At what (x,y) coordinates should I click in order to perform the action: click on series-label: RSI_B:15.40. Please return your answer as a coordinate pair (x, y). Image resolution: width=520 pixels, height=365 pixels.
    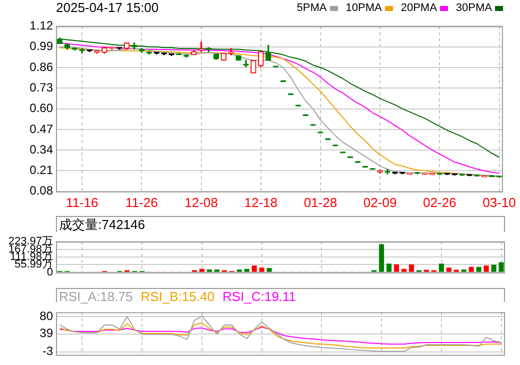
    Looking at the image, I should click on (177, 296).